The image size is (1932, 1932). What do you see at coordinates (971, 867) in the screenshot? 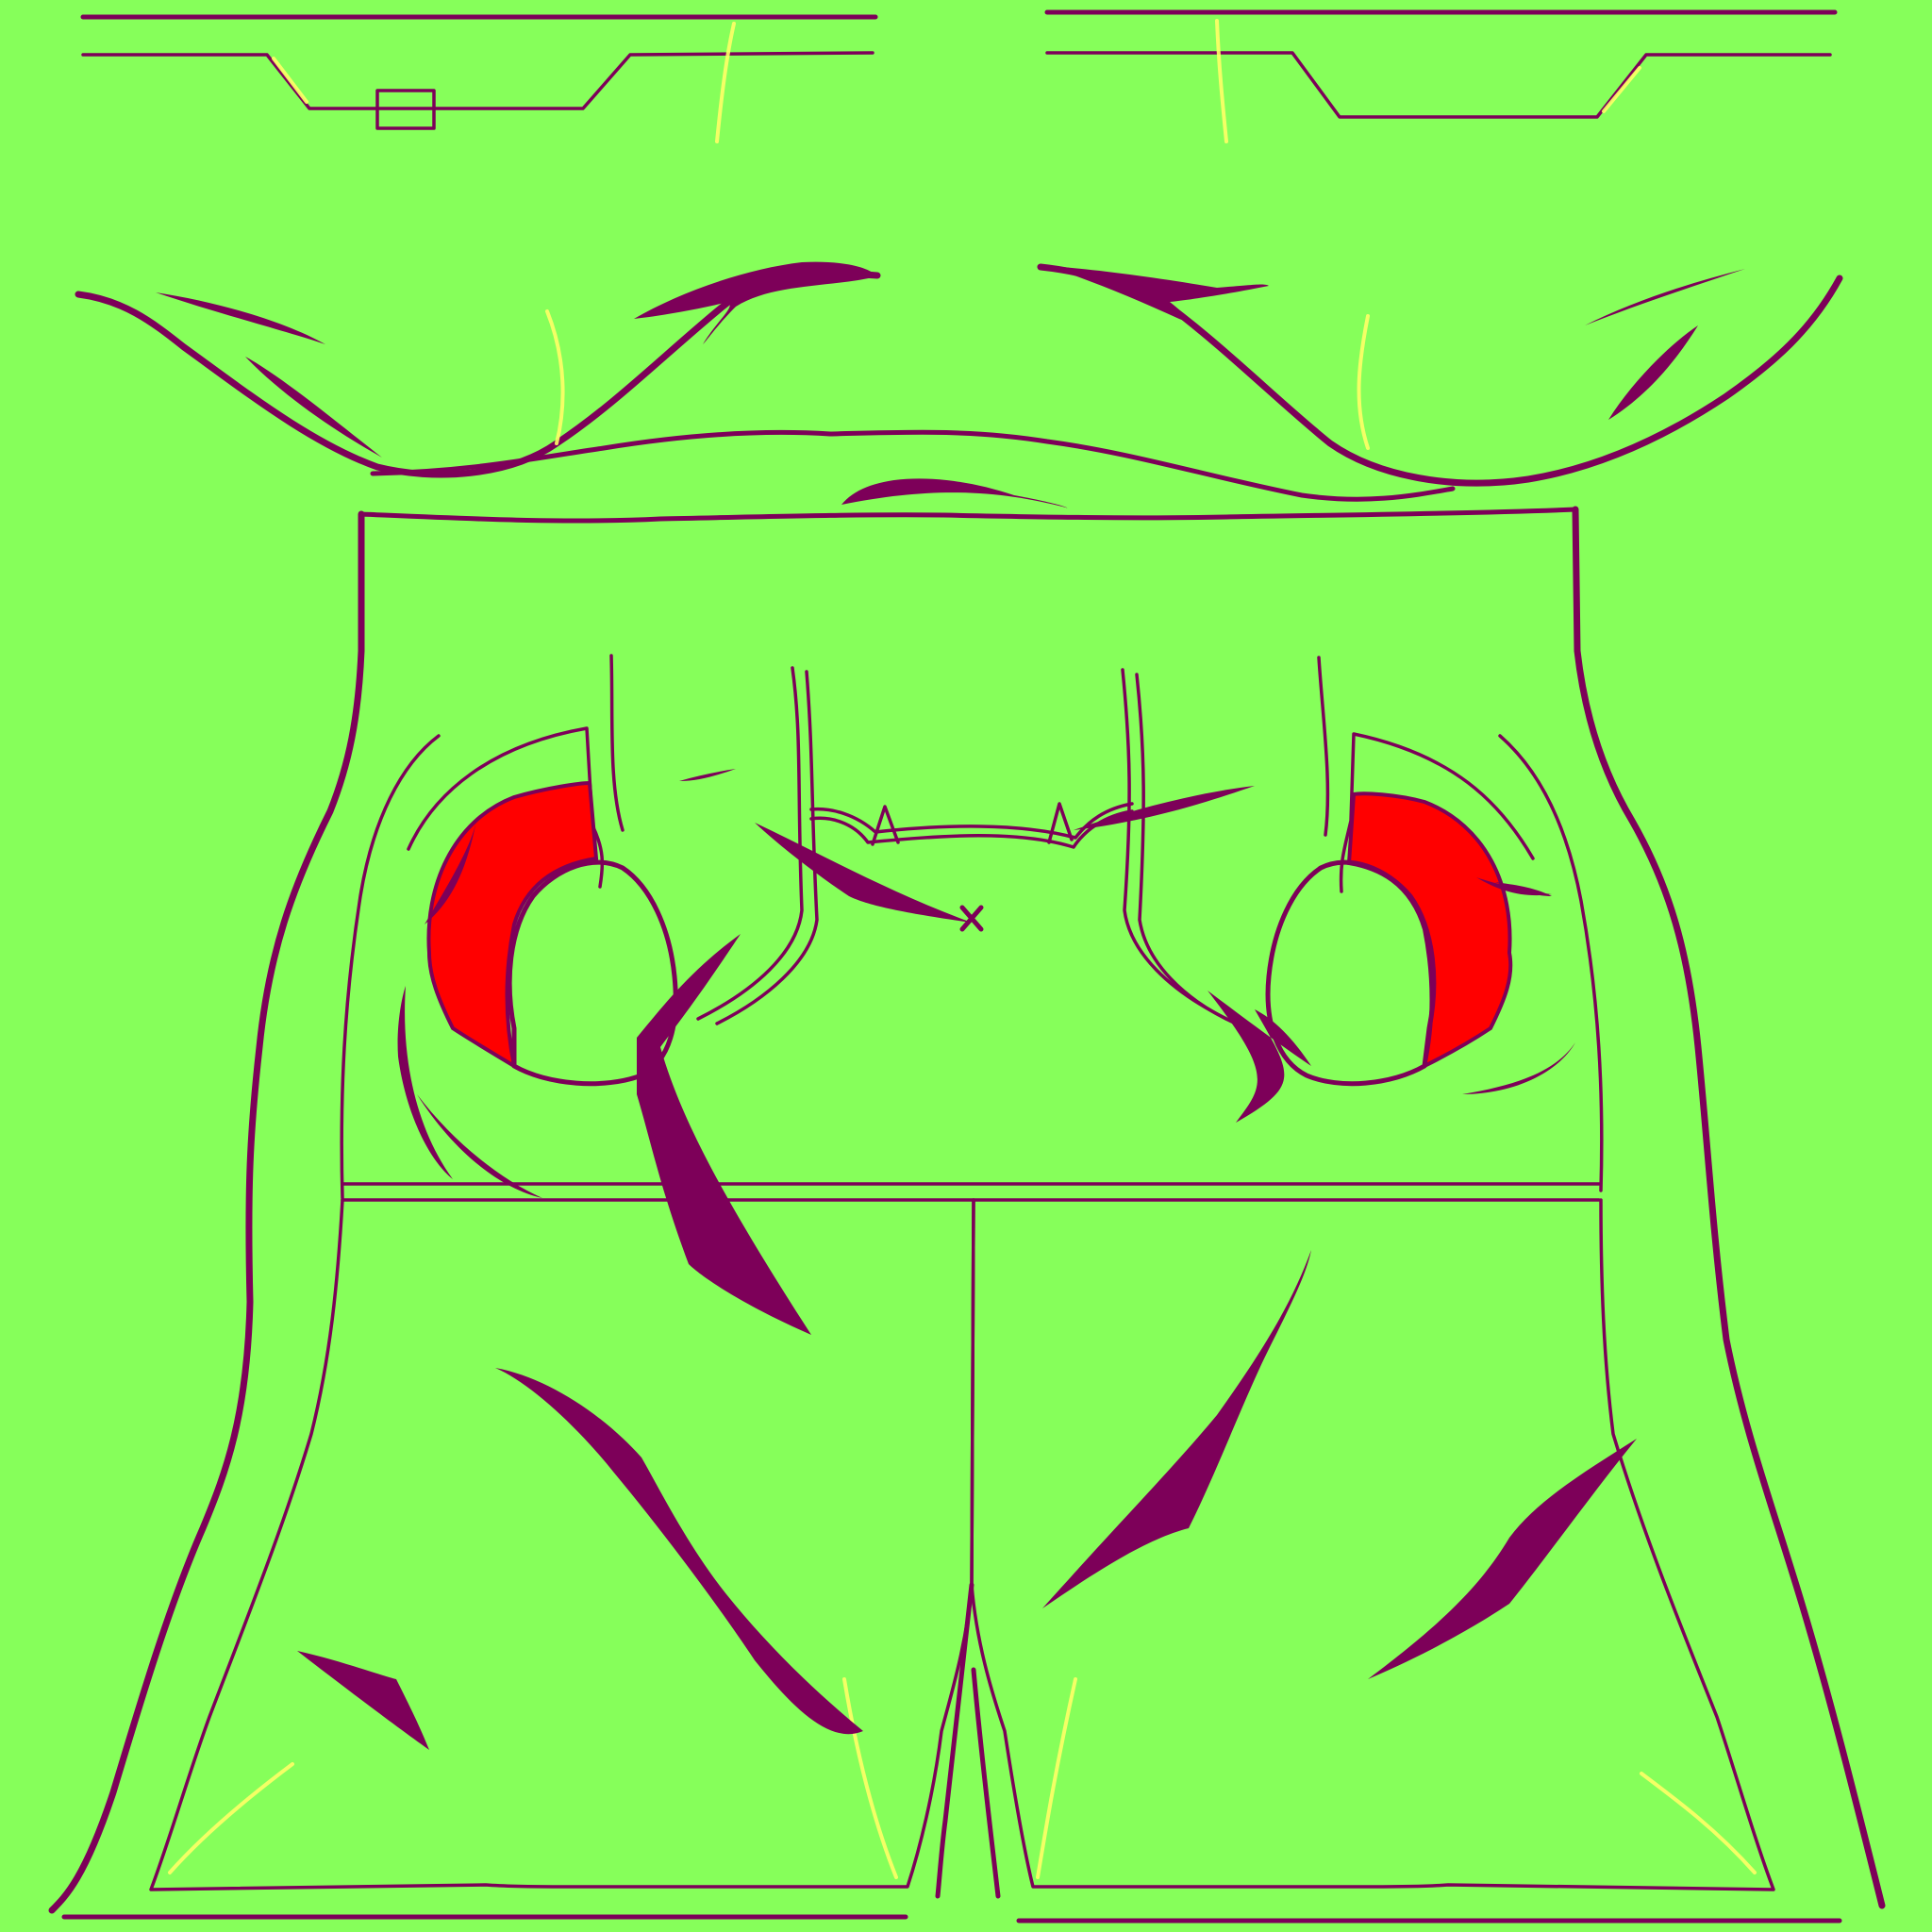
I see `center-yoke` at bounding box center [971, 867].